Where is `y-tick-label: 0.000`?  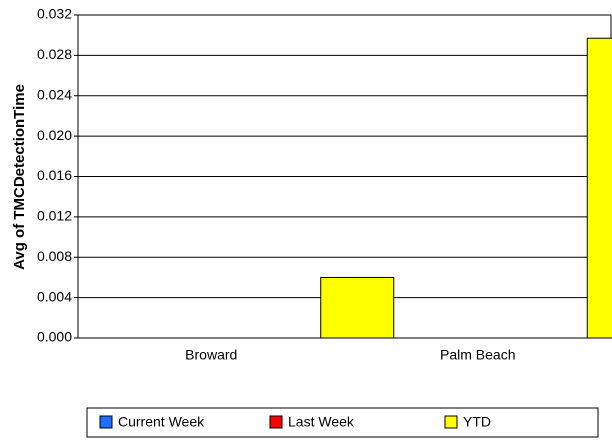
y-tick-label: 0.000 is located at coordinates (54, 337).